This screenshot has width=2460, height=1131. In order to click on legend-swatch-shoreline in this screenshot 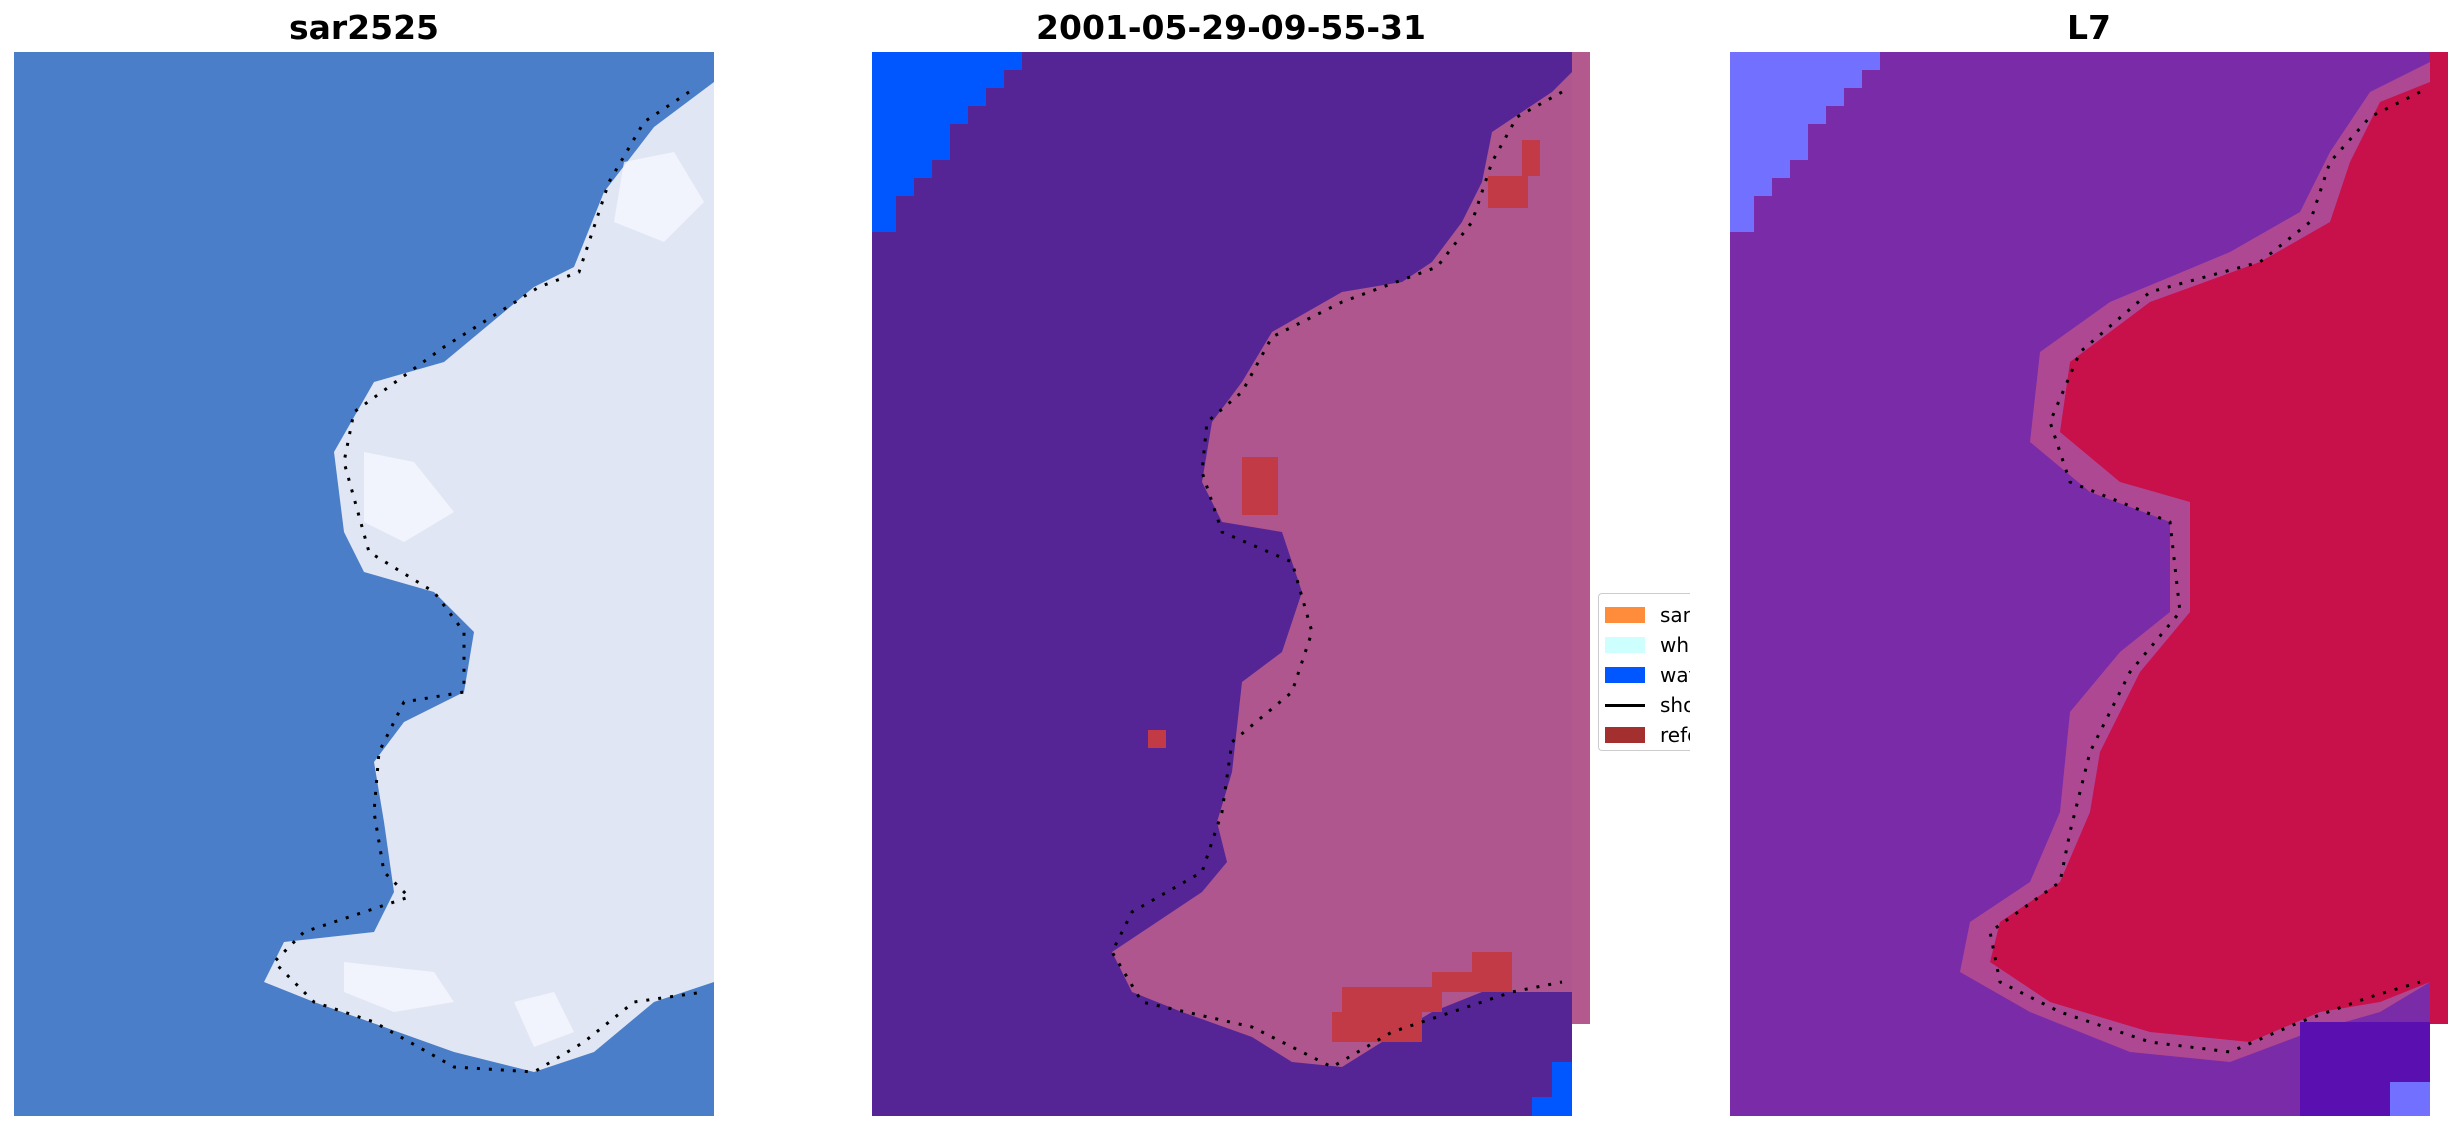, I will do `click(1625, 705)`.